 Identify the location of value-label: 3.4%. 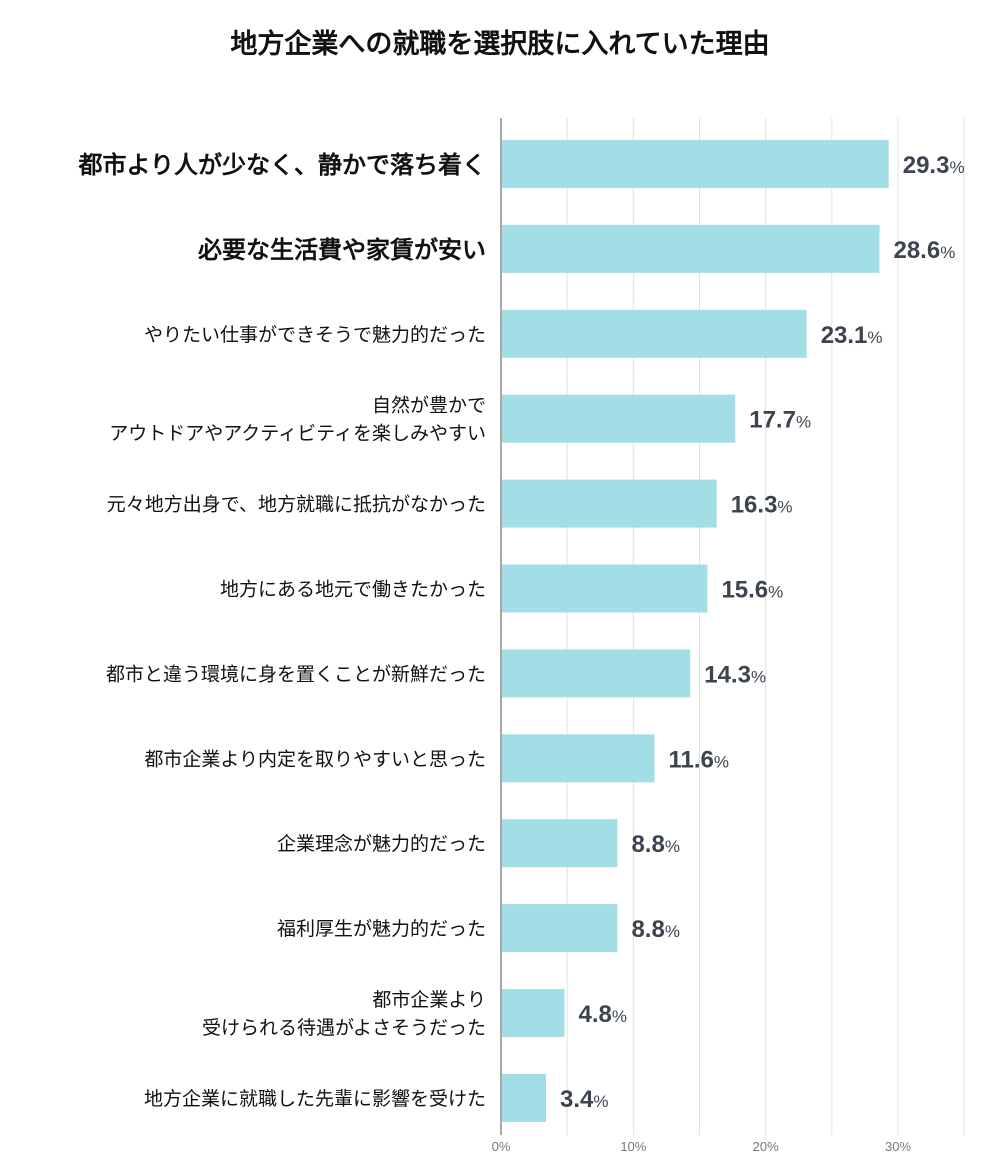
(584, 1099).